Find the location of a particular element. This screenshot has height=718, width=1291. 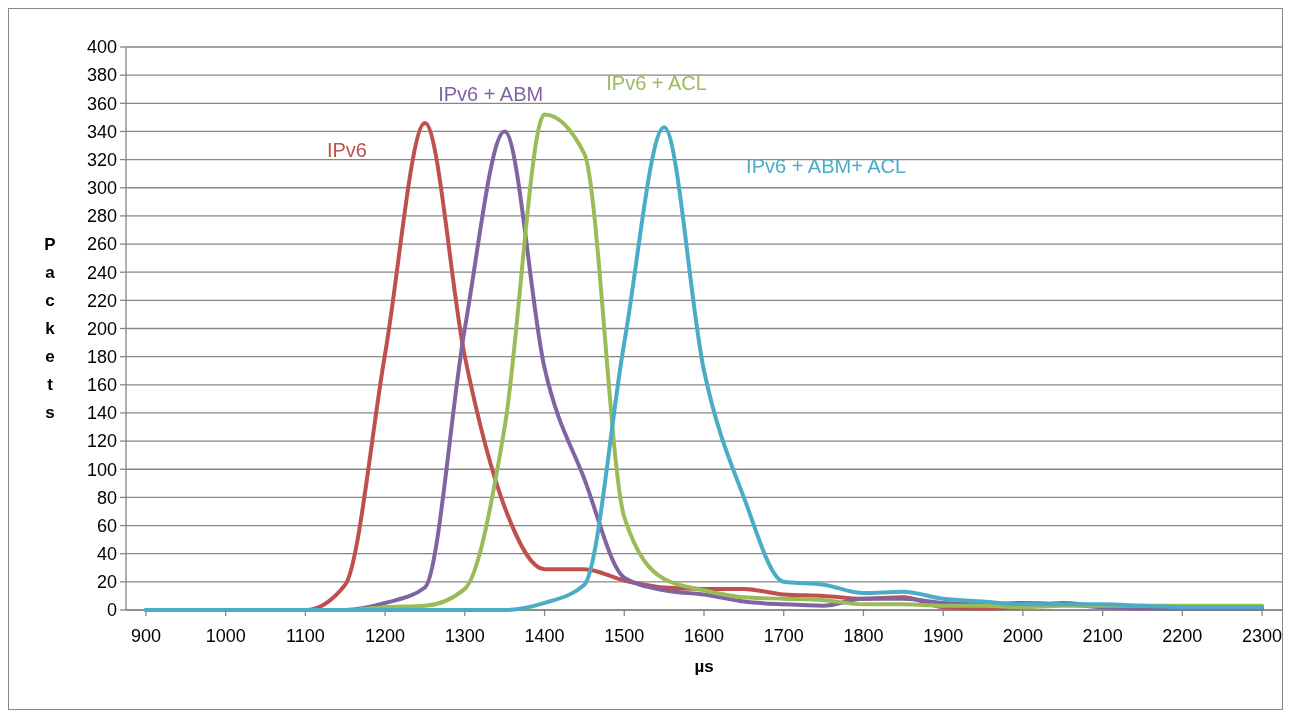

y-tick-label: 140 is located at coordinates (101, 413).